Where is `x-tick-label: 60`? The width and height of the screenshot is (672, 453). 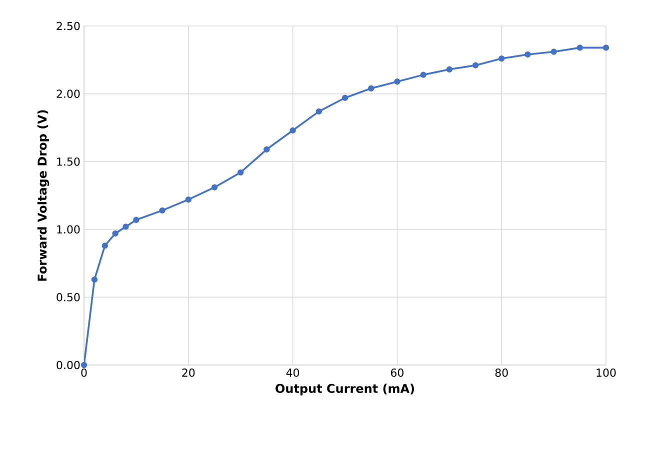
x-tick-label: 60 is located at coordinates (397, 372).